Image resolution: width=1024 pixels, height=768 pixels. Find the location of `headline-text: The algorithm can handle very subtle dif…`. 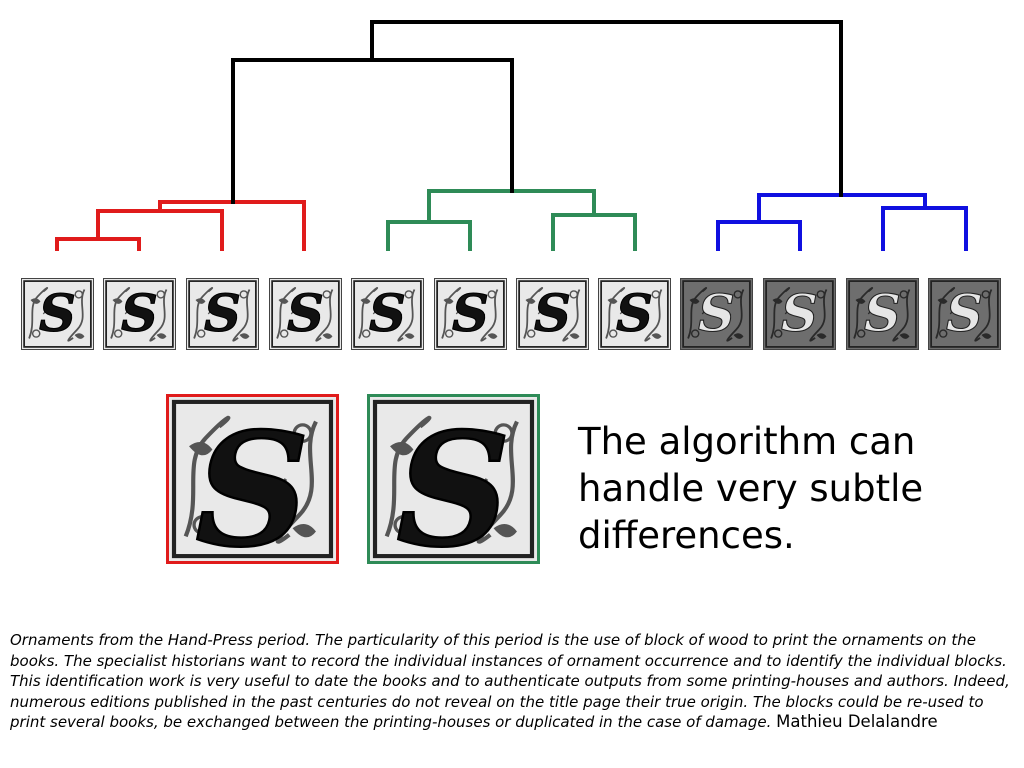

headline-text: The algorithm can handle very subtle dif… is located at coordinates (751, 488).